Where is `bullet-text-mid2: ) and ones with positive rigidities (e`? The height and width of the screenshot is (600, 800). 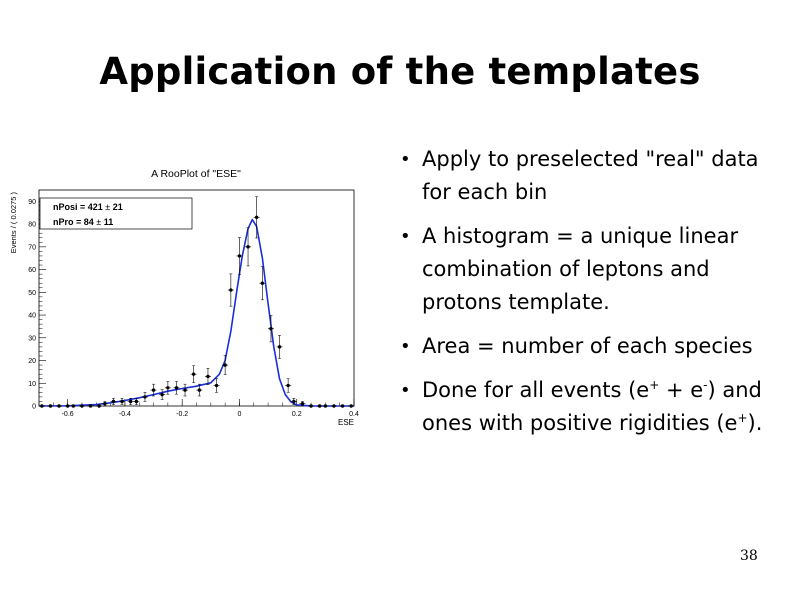
bullet-text-mid2: ) and ones with positive rigidities (e is located at coordinates (592, 406).